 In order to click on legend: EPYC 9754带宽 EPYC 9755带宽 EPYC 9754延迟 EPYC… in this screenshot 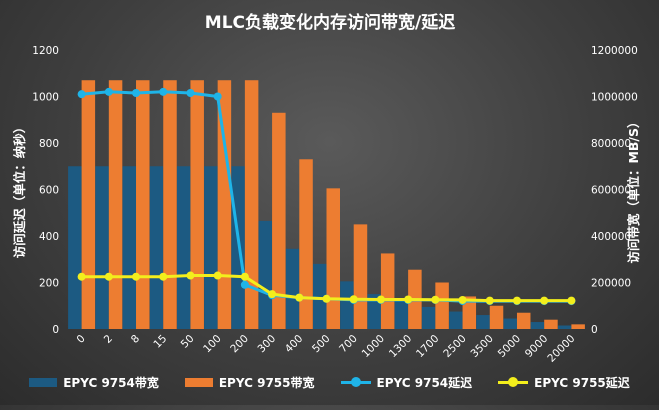, I will do `click(329, 382)`.